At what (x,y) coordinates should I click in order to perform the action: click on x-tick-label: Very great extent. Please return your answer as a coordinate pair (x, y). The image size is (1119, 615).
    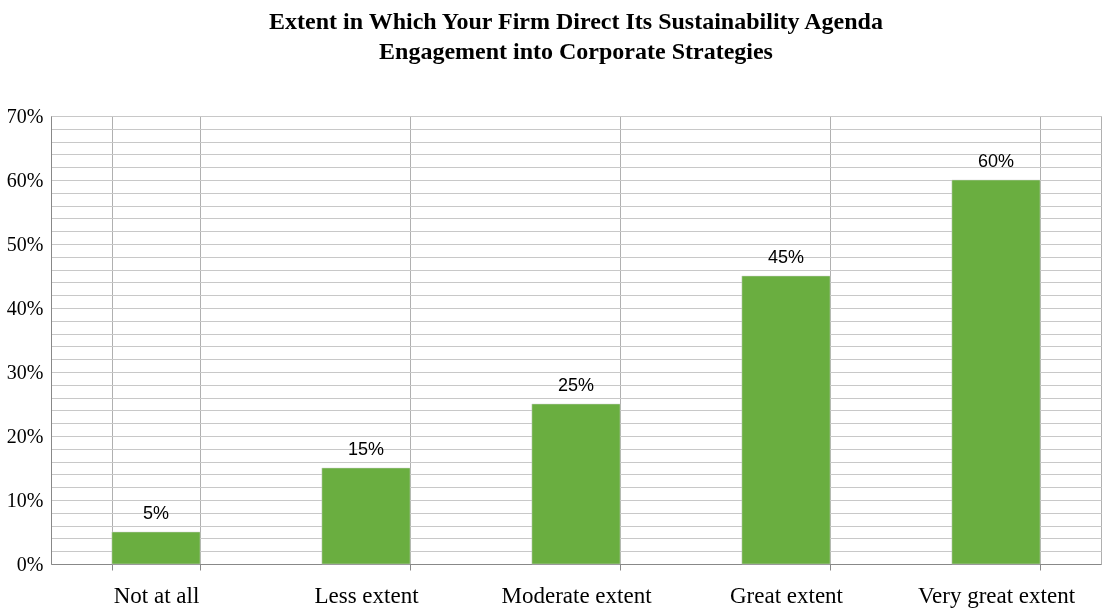
    Looking at the image, I should click on (996, 595).